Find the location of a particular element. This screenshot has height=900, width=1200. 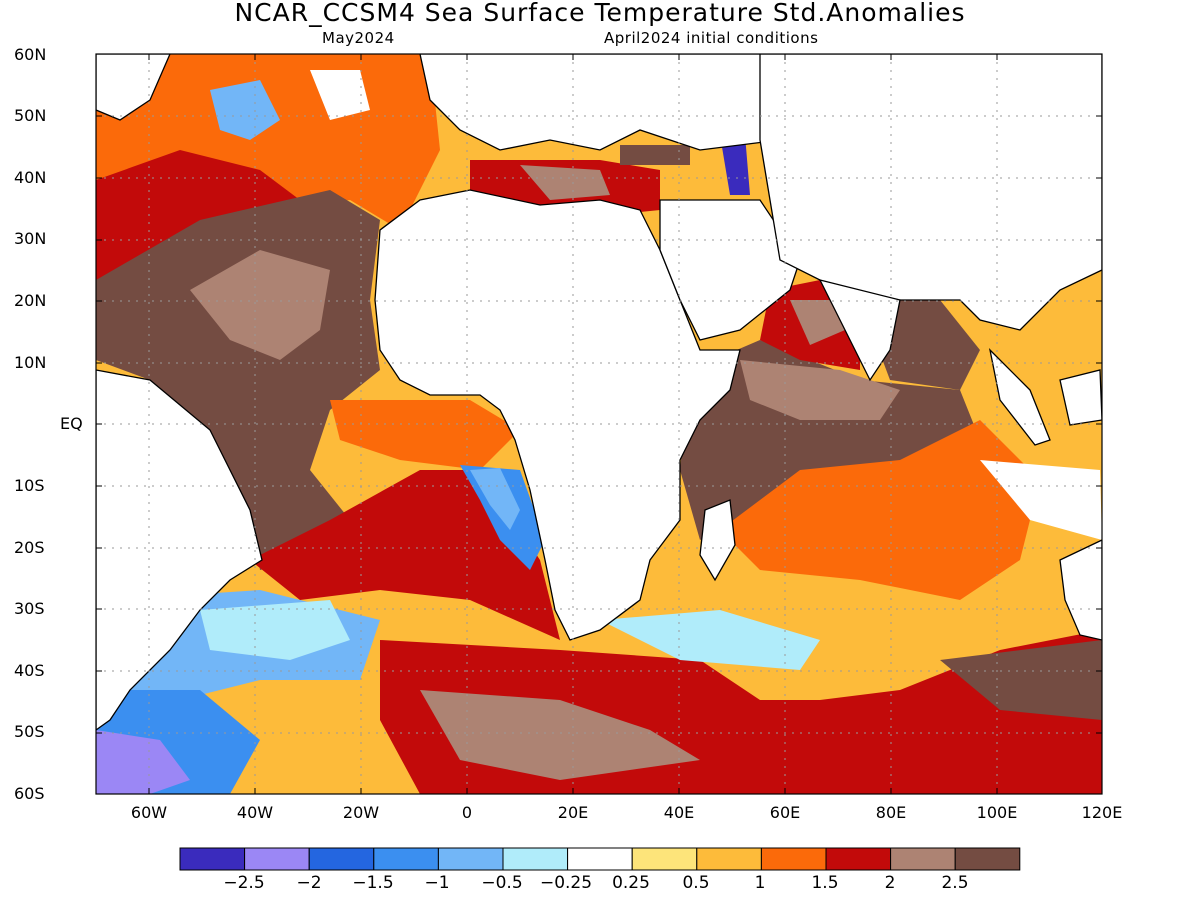

forecast-month: May2024 is located at coordinates (358, 38).